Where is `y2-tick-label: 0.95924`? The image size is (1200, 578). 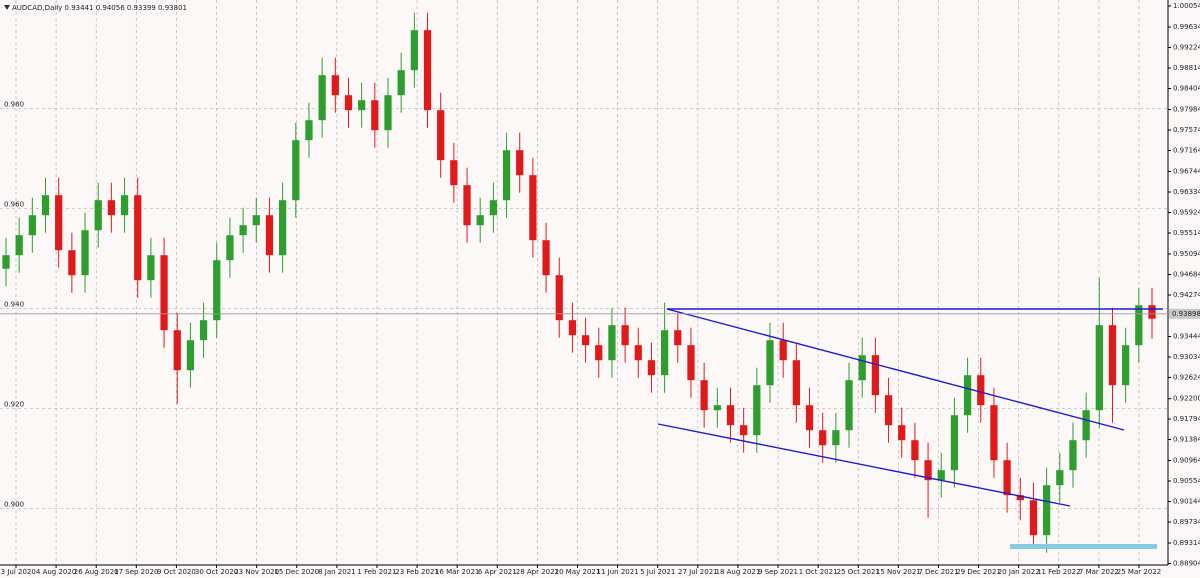
y2-tick-label: 0.95924 is located at coordinates (1186, 213).